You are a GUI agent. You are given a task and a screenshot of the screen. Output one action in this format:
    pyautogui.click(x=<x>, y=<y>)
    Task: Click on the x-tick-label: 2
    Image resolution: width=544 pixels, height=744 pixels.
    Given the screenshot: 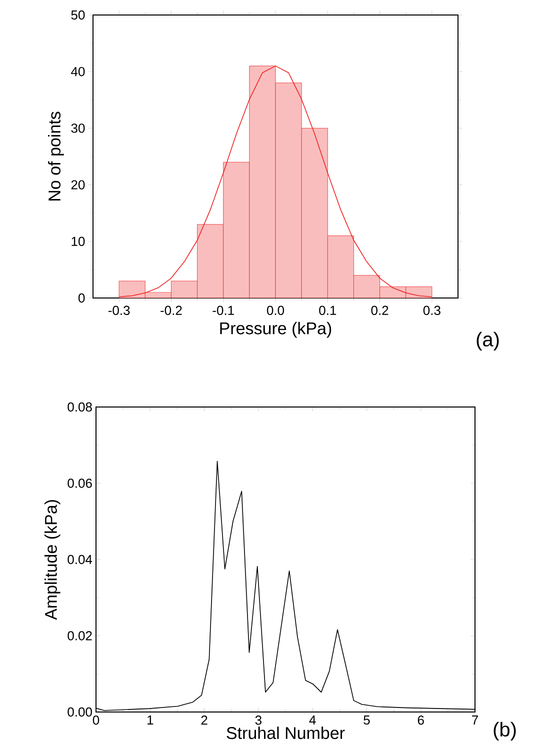 What is the action you would take?
    pyautogui.click(x=204, y=720)
    